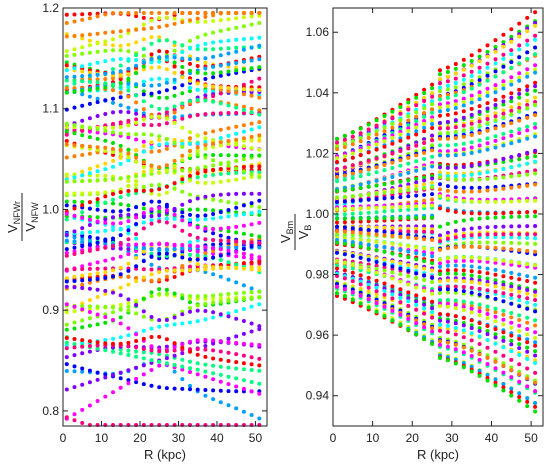 Image resolution: width=550 pixels, height=466 pixels. Describe the element at coordinates (63, 438) in the screenshot. I see `x-tick-label: 0` at that location.